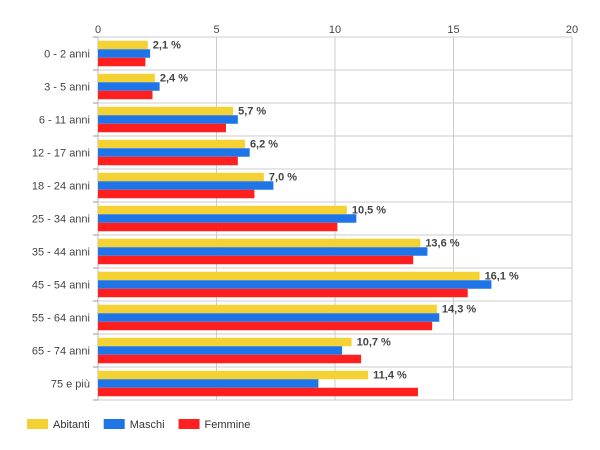 Image resolution: width=600 pixels, height=450 pixels. Describe the element at coordinates (71, 425) in the screenshot. I see `legend-label-abitanti: Abitanti` at that location.